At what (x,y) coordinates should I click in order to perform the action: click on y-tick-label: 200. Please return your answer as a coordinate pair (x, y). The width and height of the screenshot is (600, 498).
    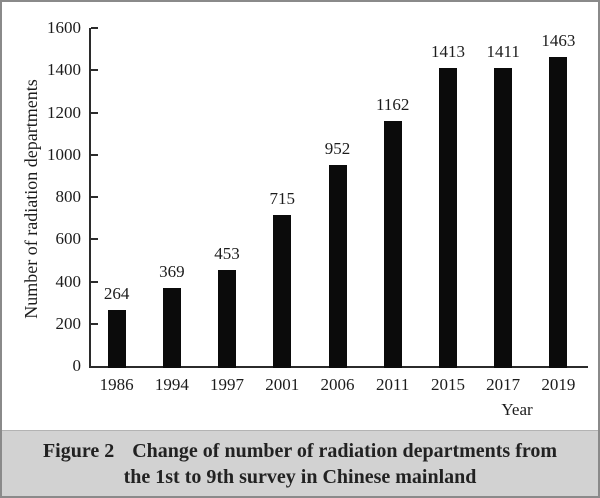
    Looking at the image, I should click on (68, 323).